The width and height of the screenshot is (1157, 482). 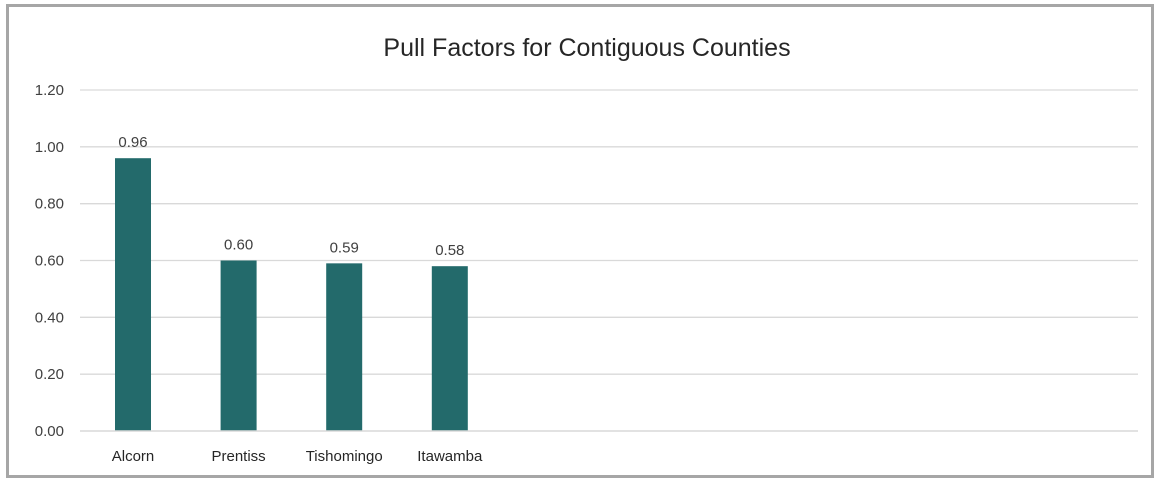 What do you see at coordinates (449, 250) in the screenshot?
I see `data-label: 0.58` at bounding box center [449, 250].